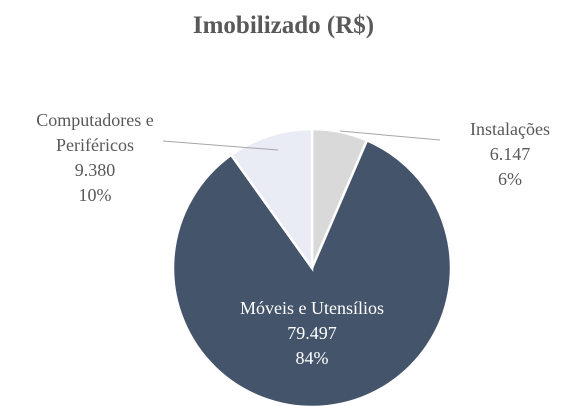  Describe the element at coordinates (510, 129) in the screenshot. I see `category-label: Instalações` at that location.